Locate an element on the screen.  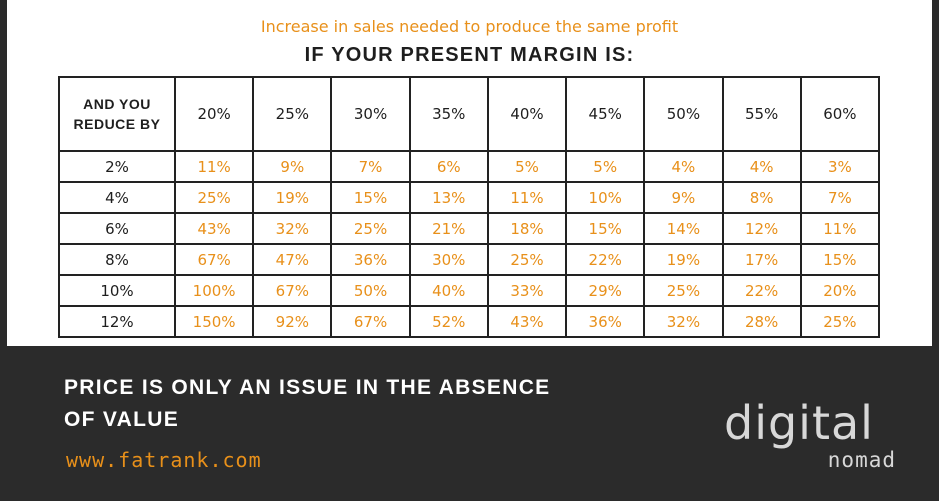
row-header: 4% is located at coordinates (117, 197).